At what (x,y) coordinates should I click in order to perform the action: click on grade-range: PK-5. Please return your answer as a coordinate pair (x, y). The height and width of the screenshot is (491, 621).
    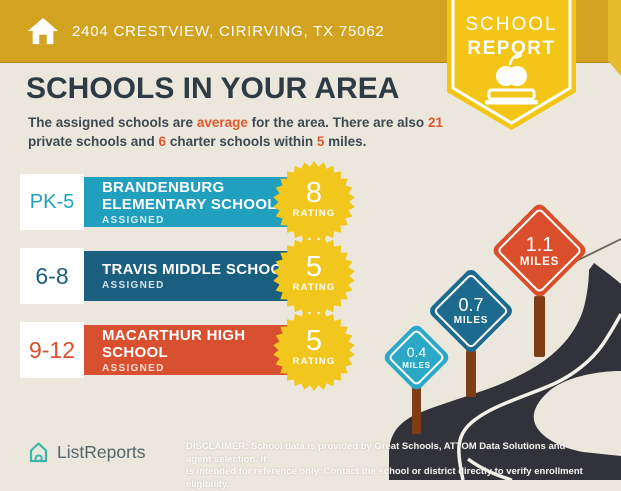
    Looking at the image, I should click on (52, 201).